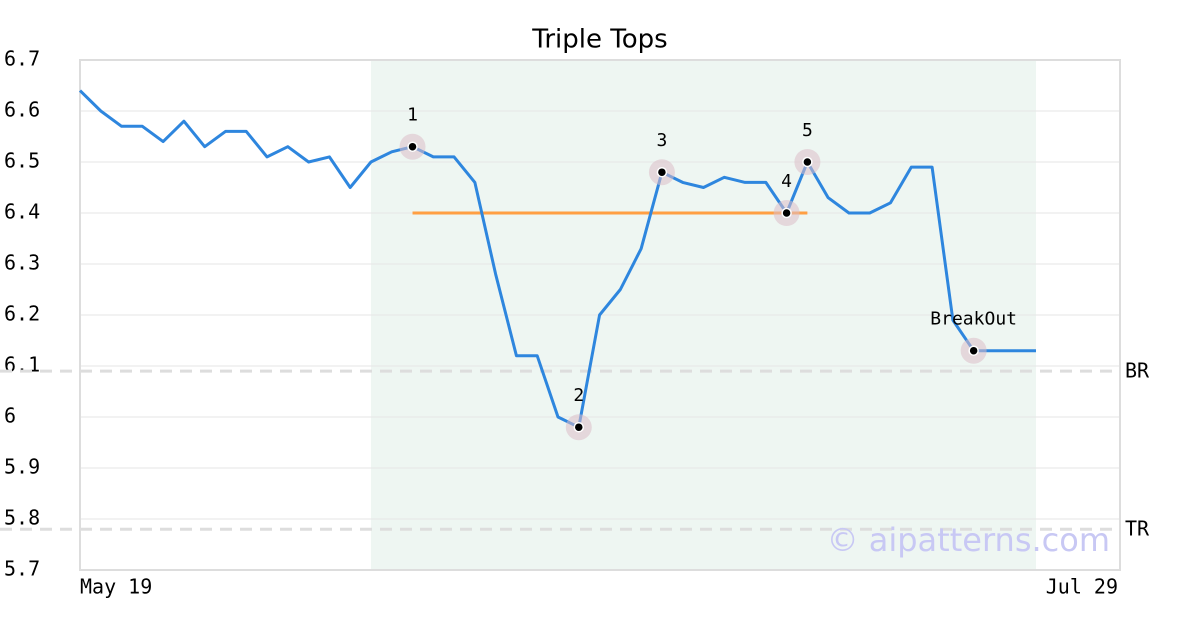 Image resolution: width=1200 pixels, height=630 pixels. Describe the element at coordinates (22, 212) in the screenshot. I see `y-tick-label: 6.4` at that location.